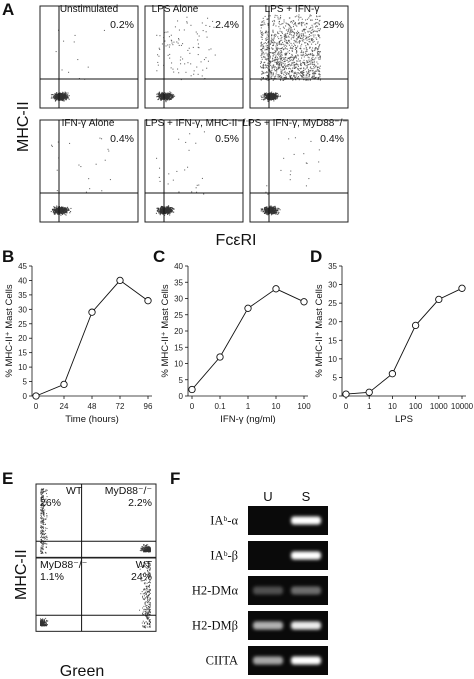  Describe the element at coordinates (129, 491) in the screenshot. I see `flow-plot-e-right-label: MyD88⁻/⁻` at that location.